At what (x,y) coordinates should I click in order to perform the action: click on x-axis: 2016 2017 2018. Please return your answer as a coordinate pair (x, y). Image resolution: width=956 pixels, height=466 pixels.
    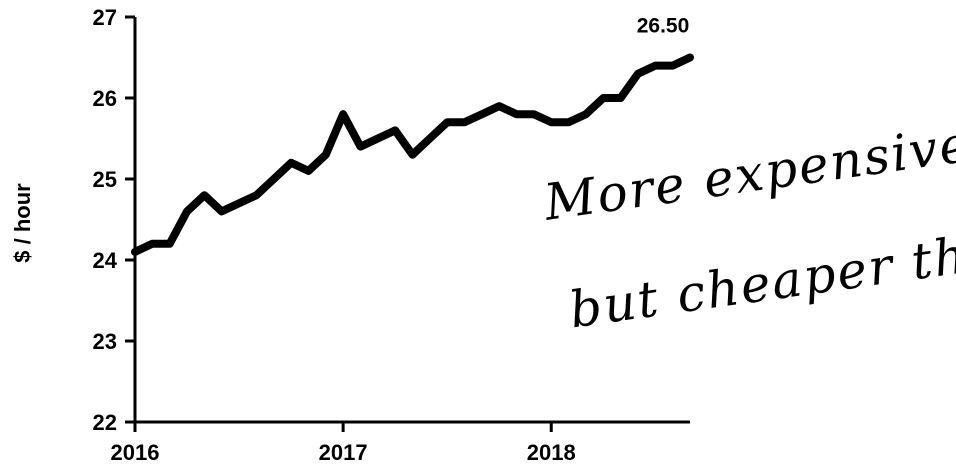
    Looking at the image, I should click on (400, 442).